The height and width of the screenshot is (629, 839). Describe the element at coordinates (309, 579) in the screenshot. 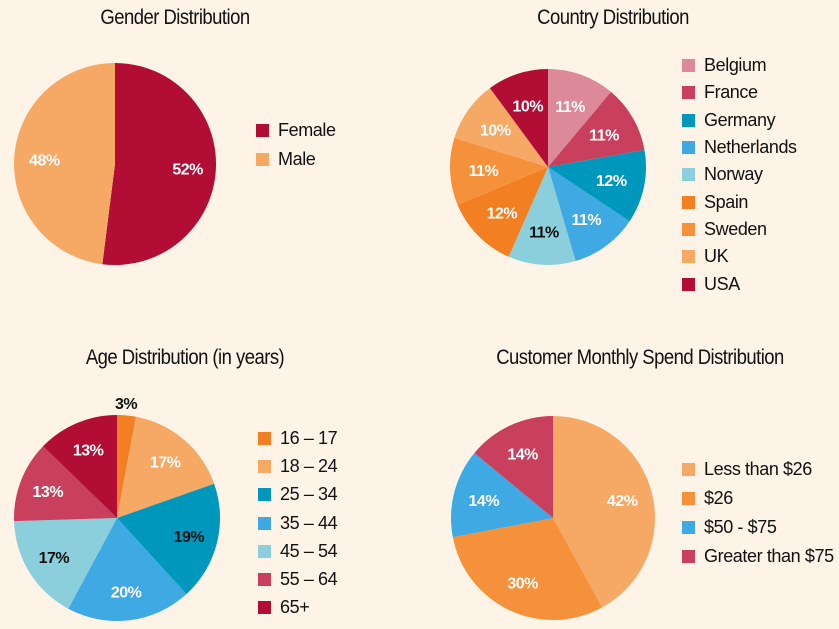

I see `legend-label: 55 – 64` at that location.